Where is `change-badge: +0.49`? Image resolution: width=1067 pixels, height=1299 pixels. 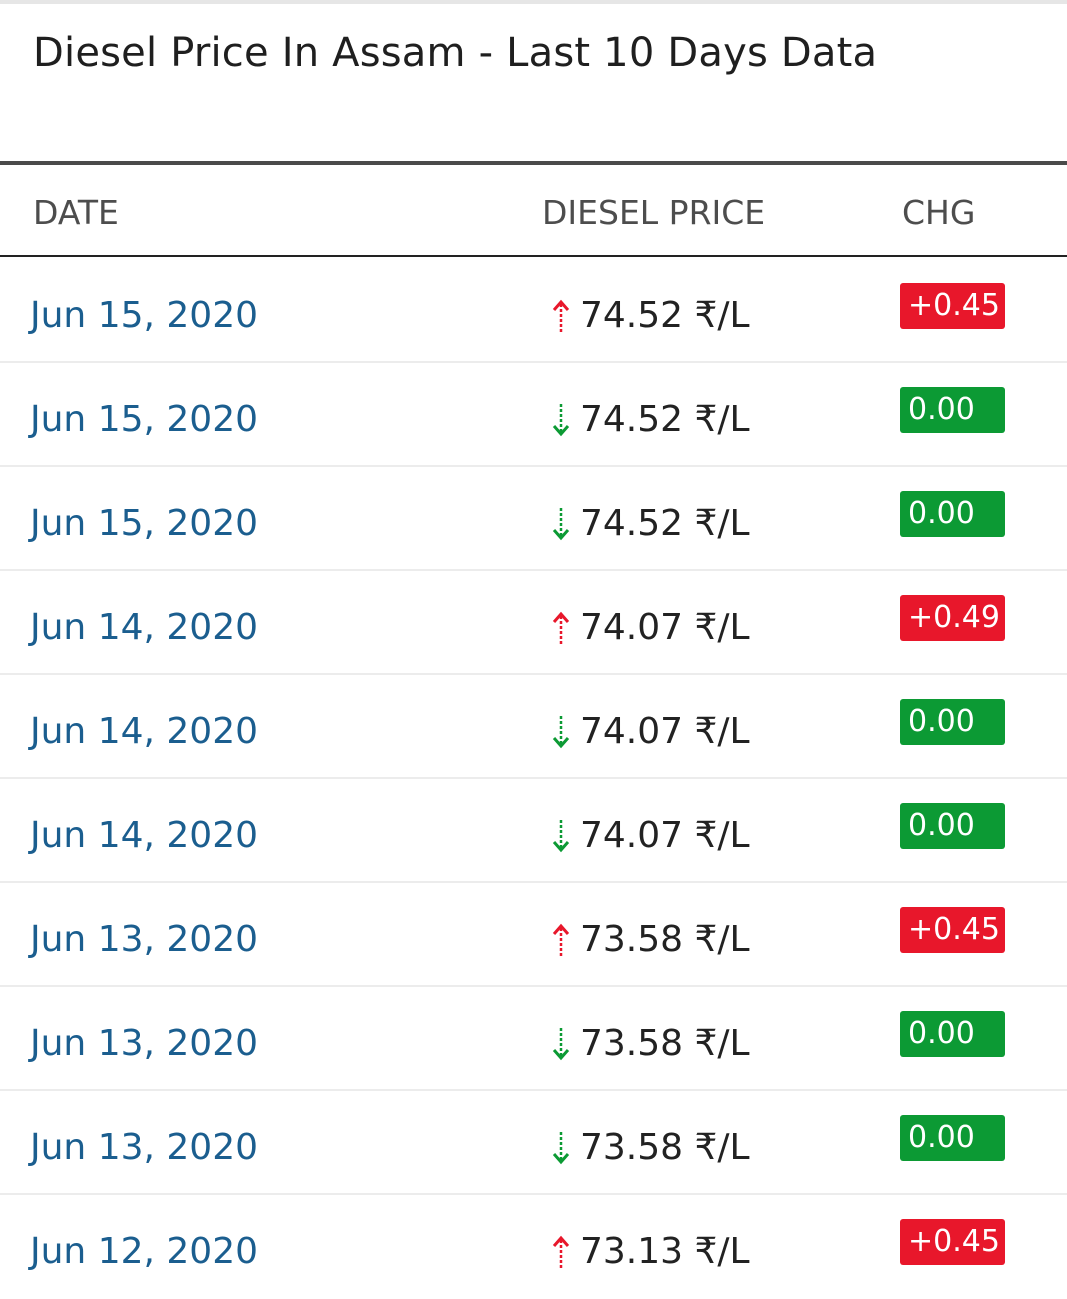 change-badge: +0.49 is located at coordinates (952, 618).